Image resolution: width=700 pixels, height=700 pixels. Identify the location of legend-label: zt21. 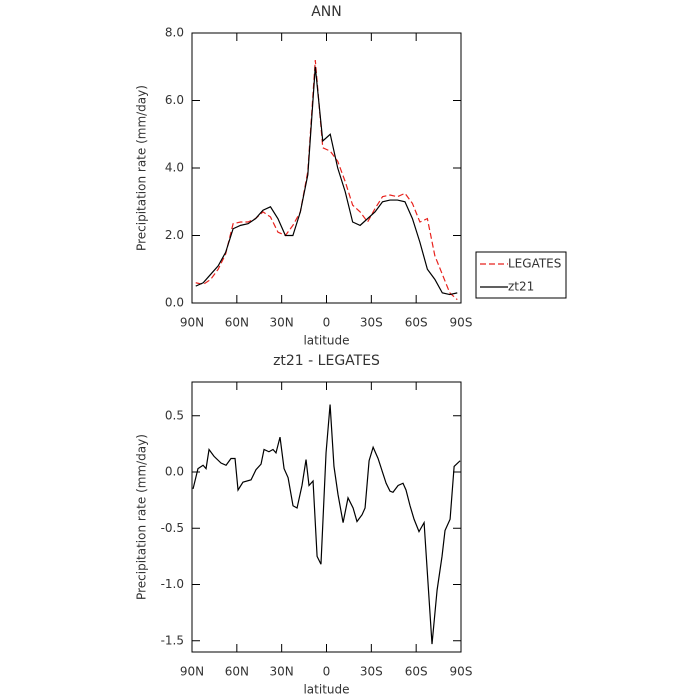
(521, 287).